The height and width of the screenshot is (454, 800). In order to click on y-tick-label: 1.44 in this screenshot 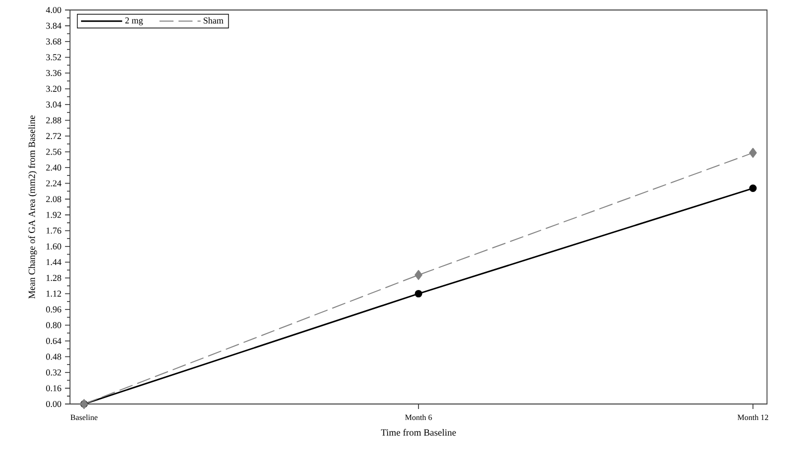, I will do `click(54, 262)`.